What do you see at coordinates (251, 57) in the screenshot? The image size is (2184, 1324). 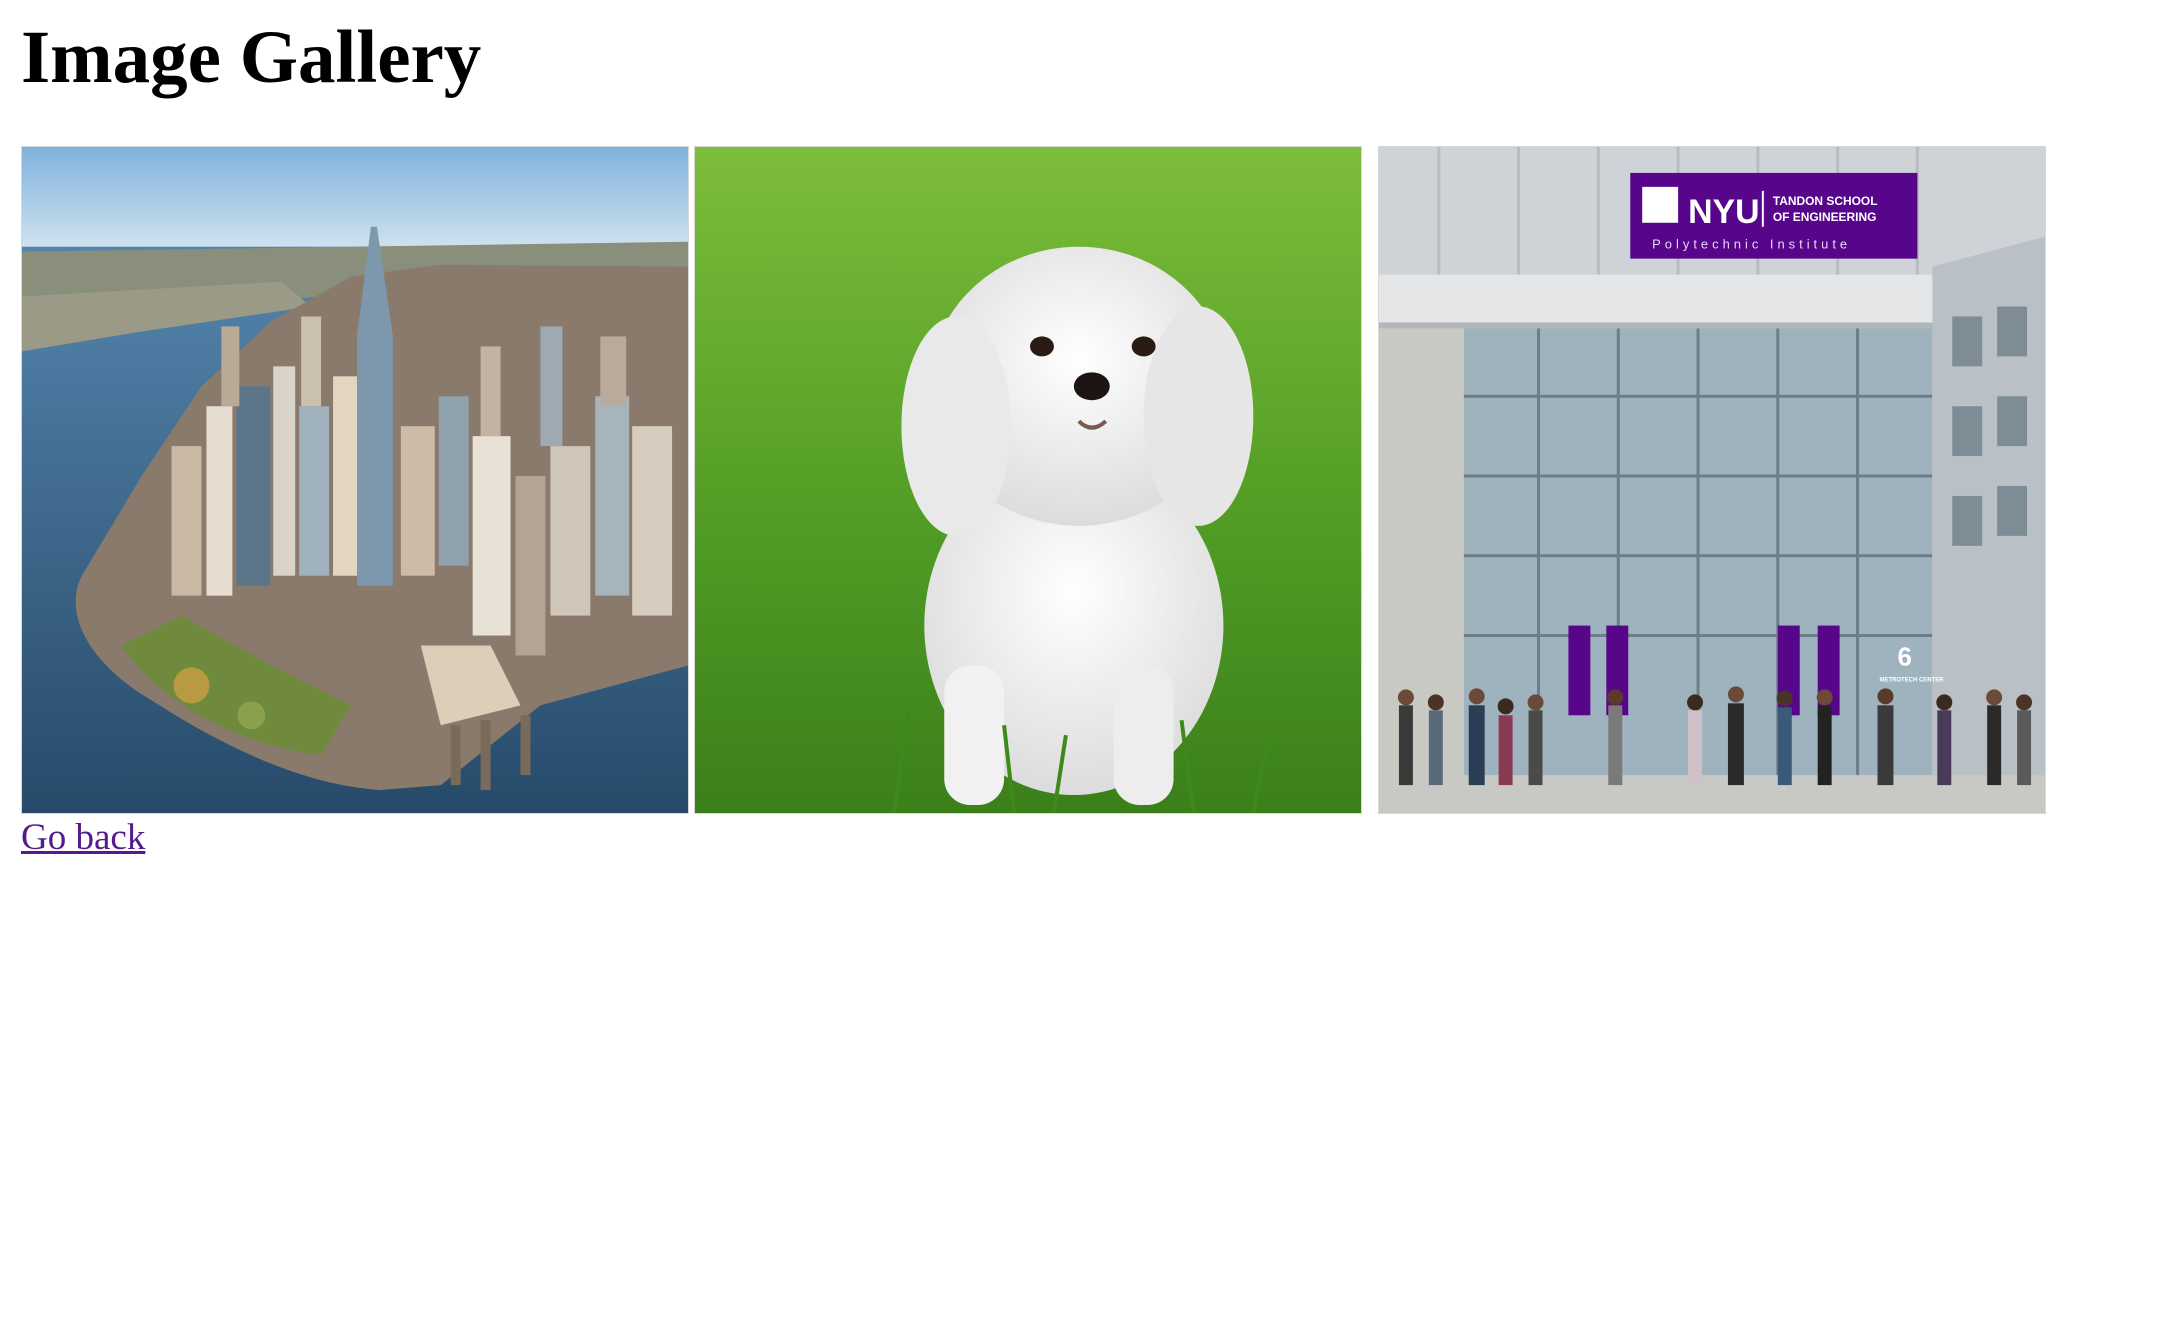 I see `page-title: Image Gallery` at bounding box center [251, 57].